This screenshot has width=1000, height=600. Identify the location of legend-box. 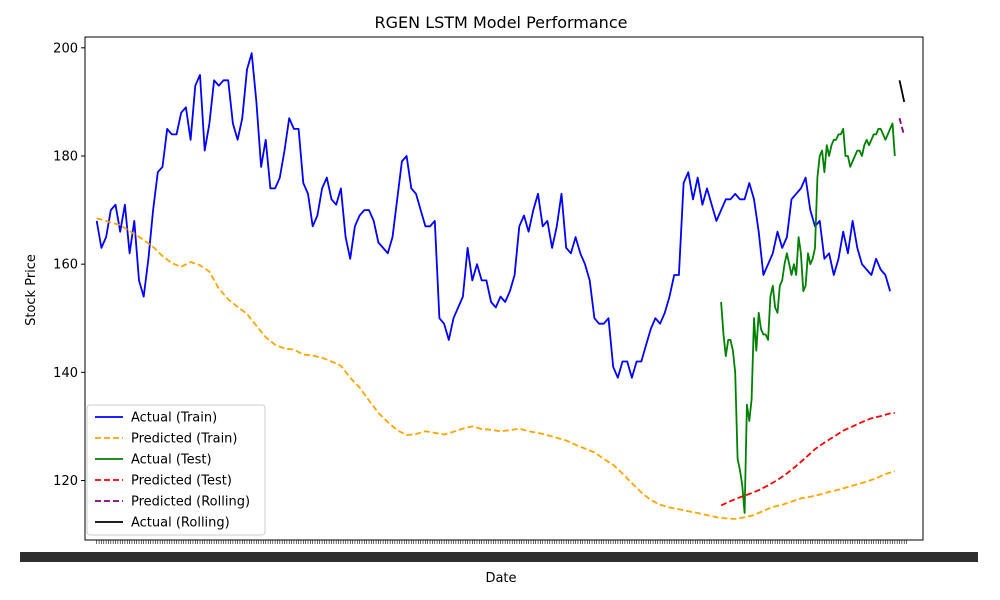
(176, 470).